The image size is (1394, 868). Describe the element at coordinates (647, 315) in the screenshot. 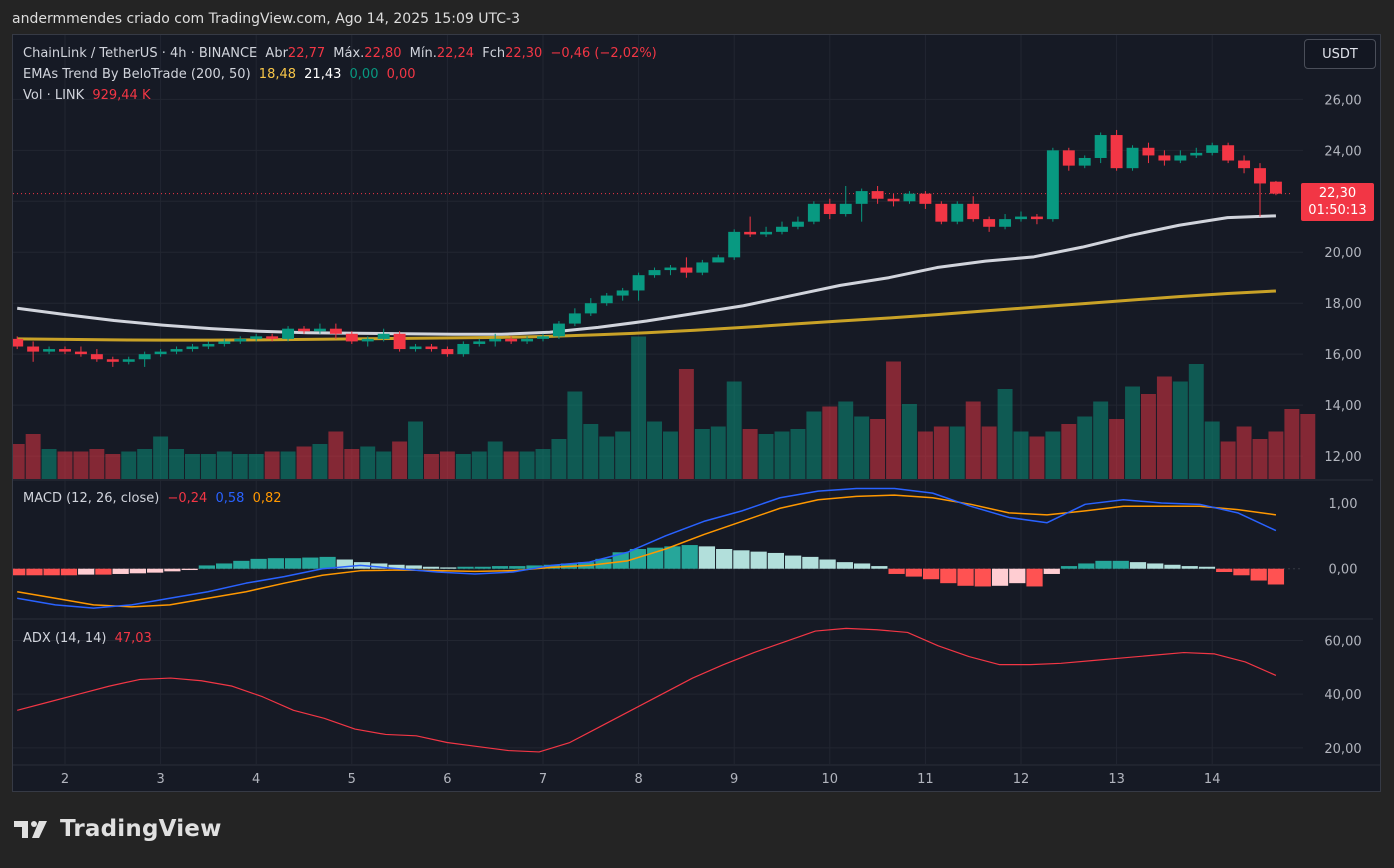

I see `ema-200-line` at that location.